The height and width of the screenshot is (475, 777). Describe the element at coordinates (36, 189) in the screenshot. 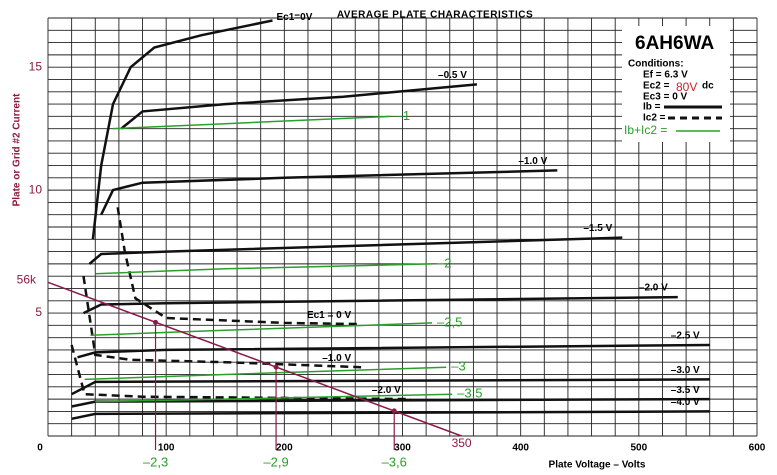

I see `y-tick-label: 10` at that location.